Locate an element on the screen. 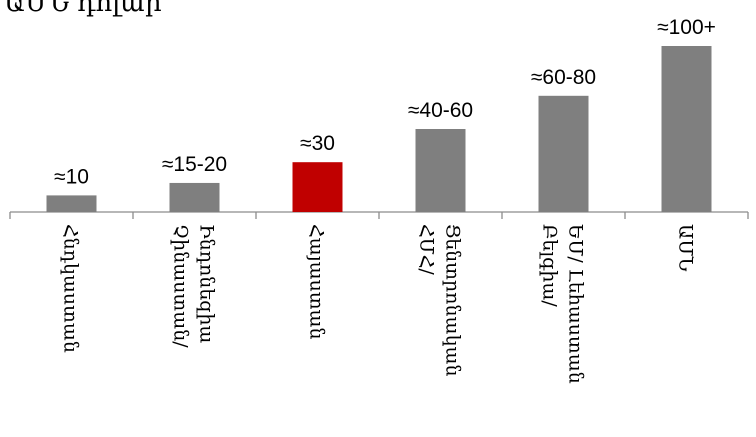  category-label: ԱՄՆ is located at coordinates (686, 248).